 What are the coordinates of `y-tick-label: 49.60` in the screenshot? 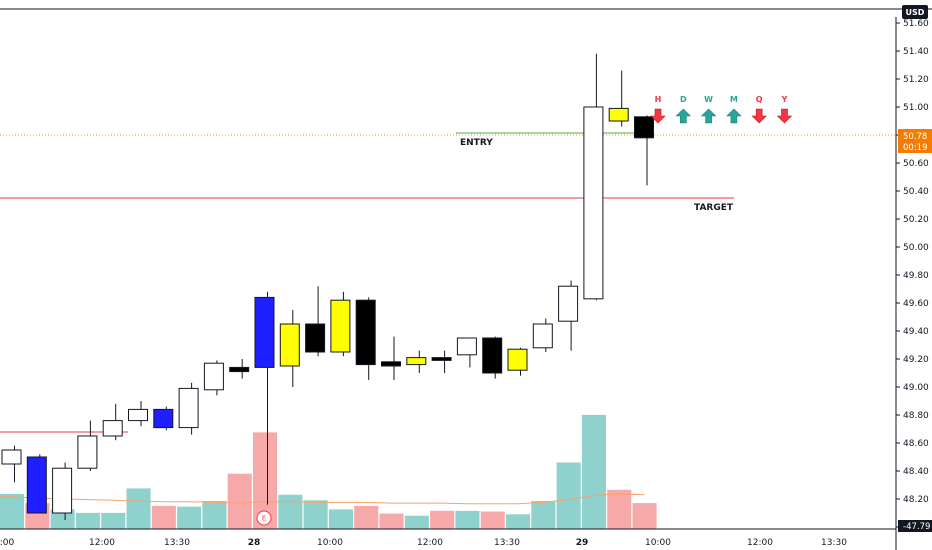 It's located at (916, 304).